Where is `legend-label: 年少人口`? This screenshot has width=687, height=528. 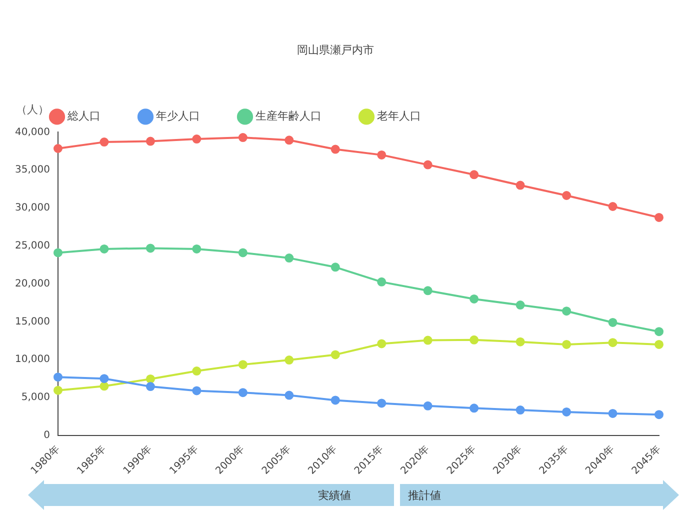
legend-label: 年少人口 is located at coordinates (178, 116).